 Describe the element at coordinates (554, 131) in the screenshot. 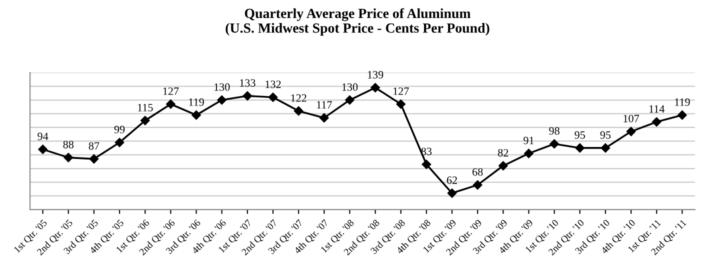

I see `data-label: 98` at that location.